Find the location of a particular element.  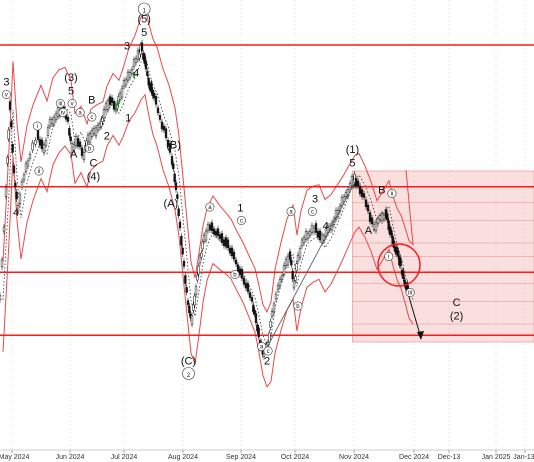

trend-lines is located at coordinates (343, 268).